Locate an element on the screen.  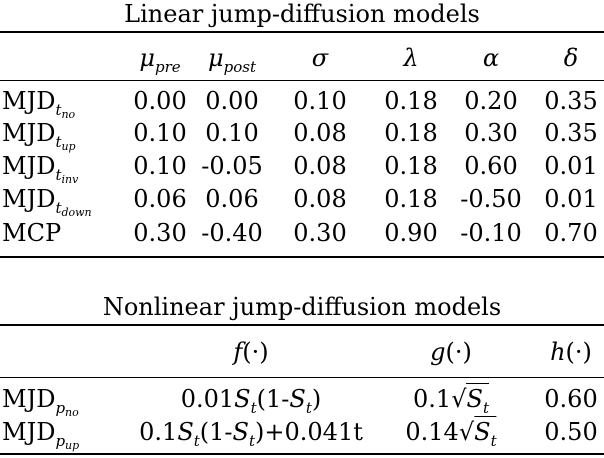
linear-row-label: MJDtinv is located at coordinates (40, 168).